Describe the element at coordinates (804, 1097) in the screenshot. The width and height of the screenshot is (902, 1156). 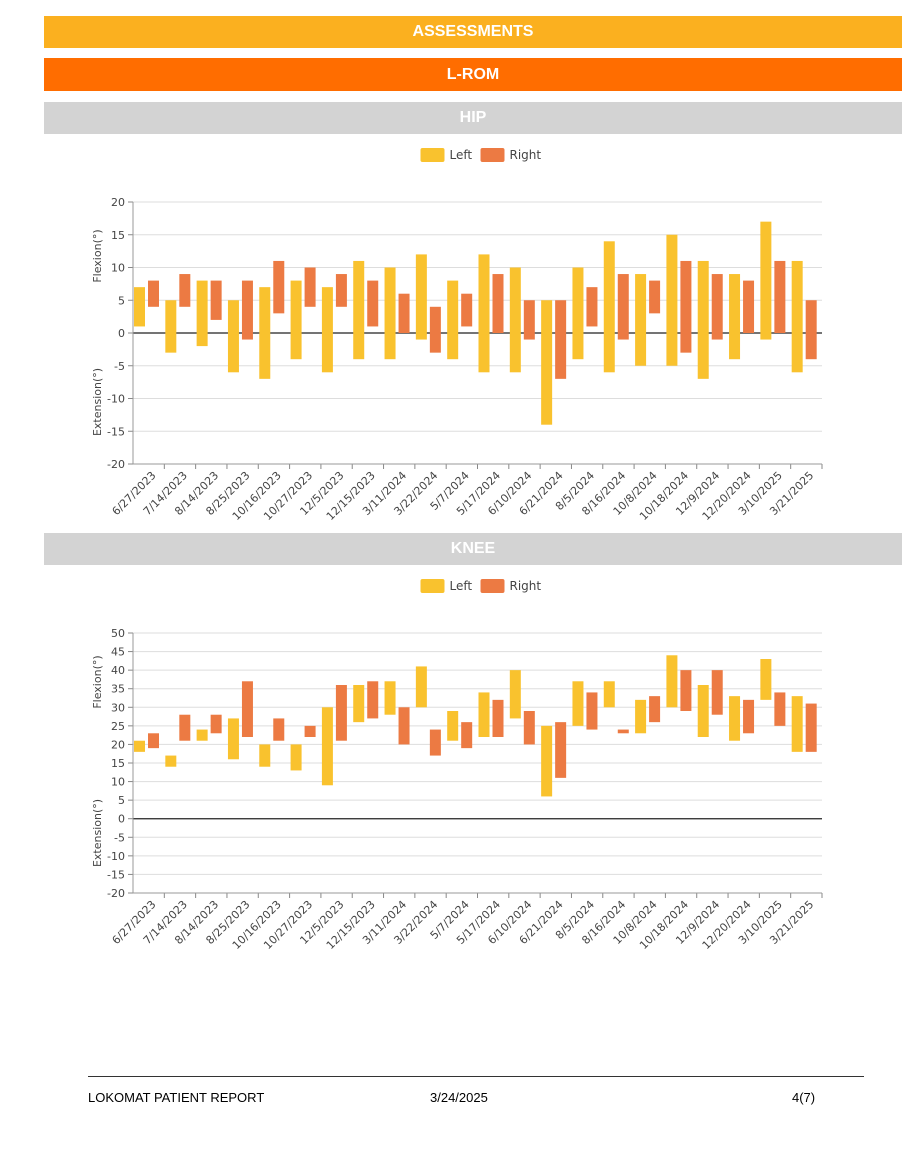
I see `footer-page: 4(7)` at that location.